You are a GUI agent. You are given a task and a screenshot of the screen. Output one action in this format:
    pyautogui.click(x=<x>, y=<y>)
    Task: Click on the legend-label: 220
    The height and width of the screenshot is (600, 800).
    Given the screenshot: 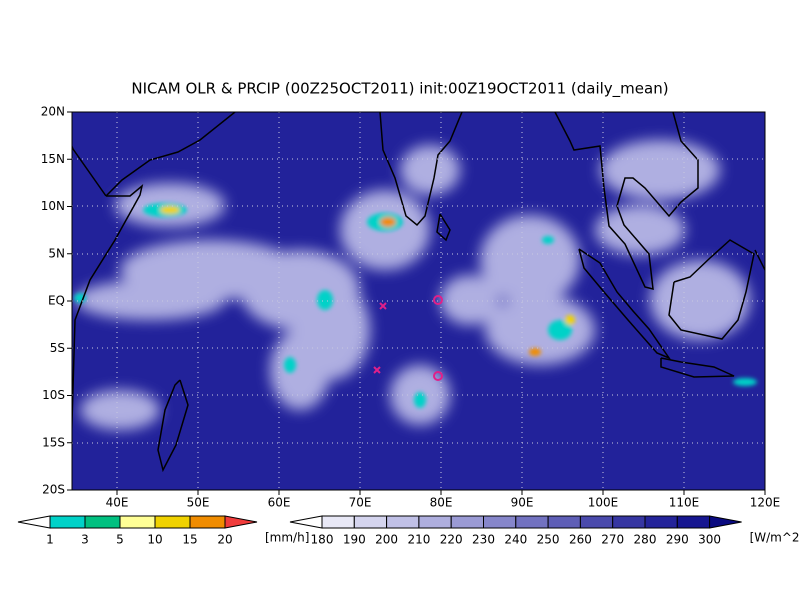 What is the action you would take?
    pyautogui.click(x=451, y=540)
    